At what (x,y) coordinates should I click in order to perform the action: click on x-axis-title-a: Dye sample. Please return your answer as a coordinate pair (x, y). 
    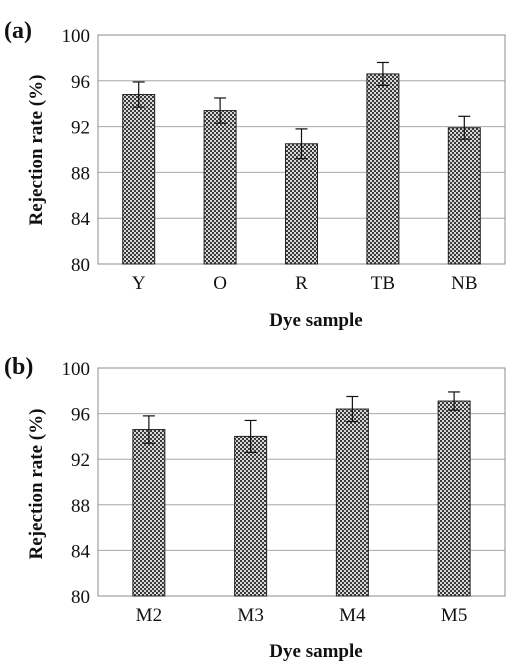
    Looking at the image, I should click on (315, 320).